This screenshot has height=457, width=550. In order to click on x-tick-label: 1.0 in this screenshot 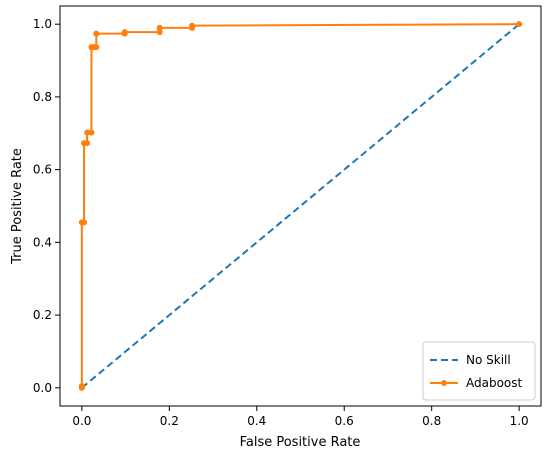, I will do `click(519, 421)`.